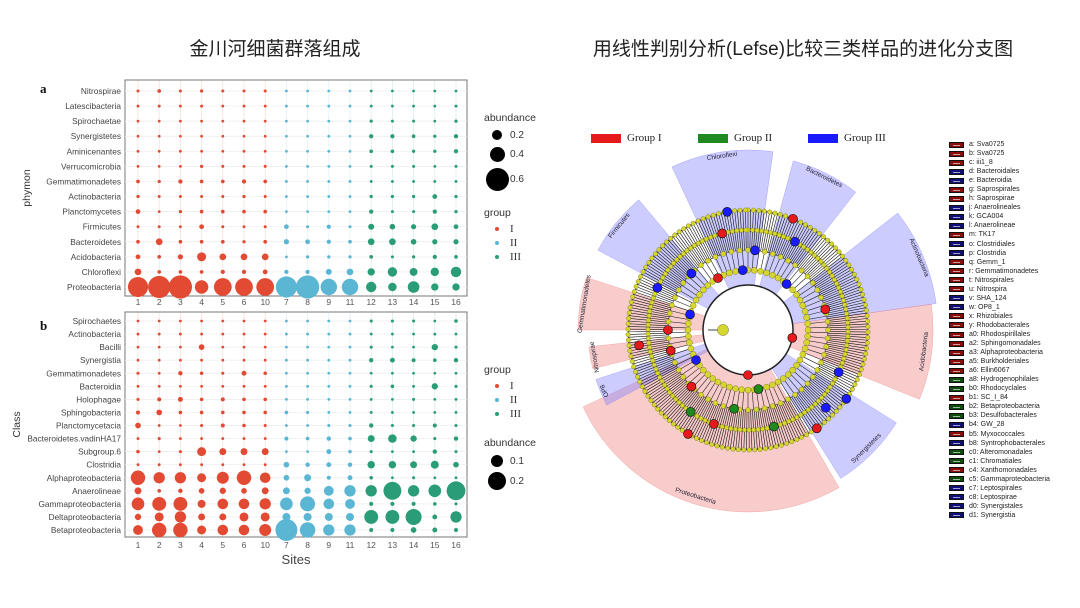  What do you see at coordinates (992, 515) in the screenshot?
I see `legend-label: d1: Synergistia` at bounding box center [992, 515].